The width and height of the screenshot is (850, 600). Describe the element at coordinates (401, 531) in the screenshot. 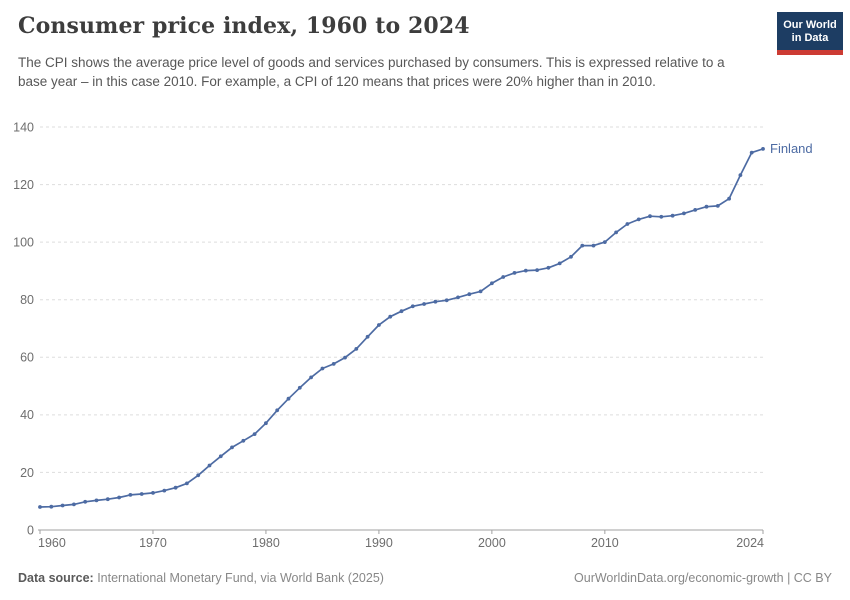

I see `x-axis` at that location.